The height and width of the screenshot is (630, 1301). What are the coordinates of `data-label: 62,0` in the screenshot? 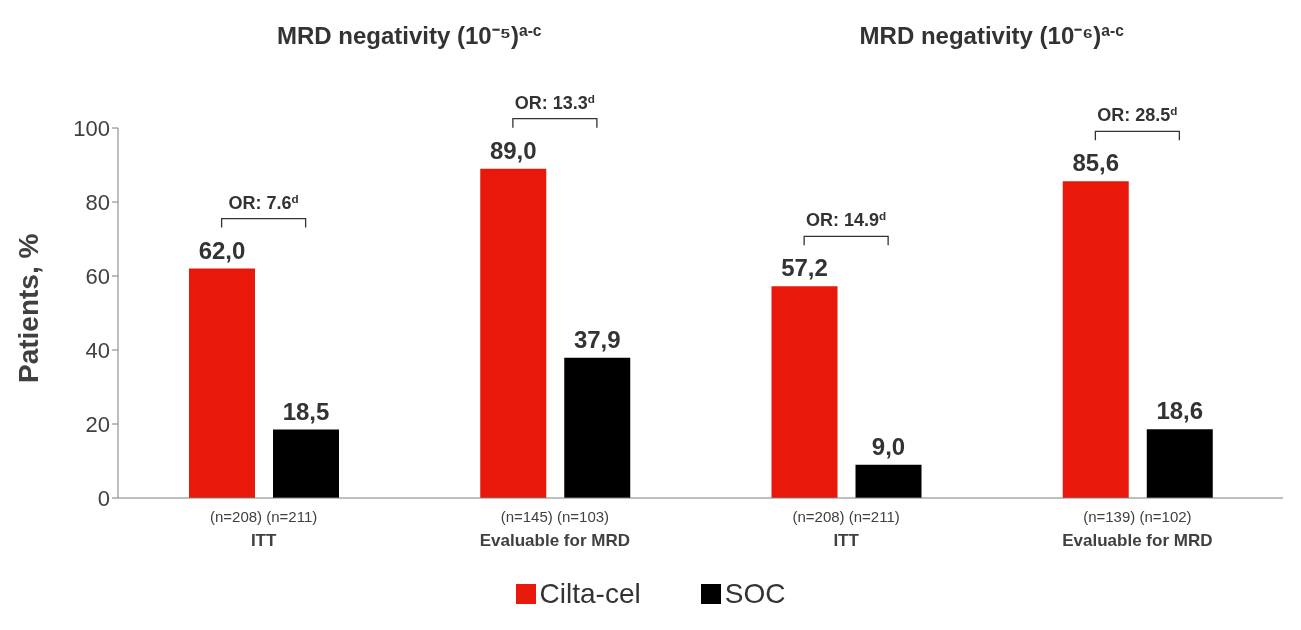 It's located at (222, 250).